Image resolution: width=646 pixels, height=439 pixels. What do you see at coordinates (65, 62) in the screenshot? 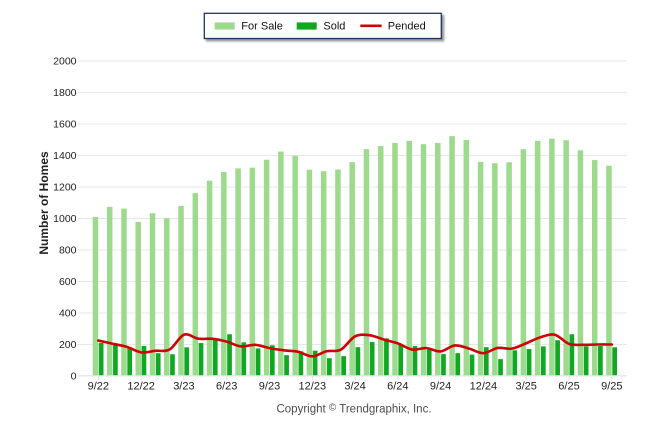
I see `svg-text: 2000` at bounding box center [65, 62].